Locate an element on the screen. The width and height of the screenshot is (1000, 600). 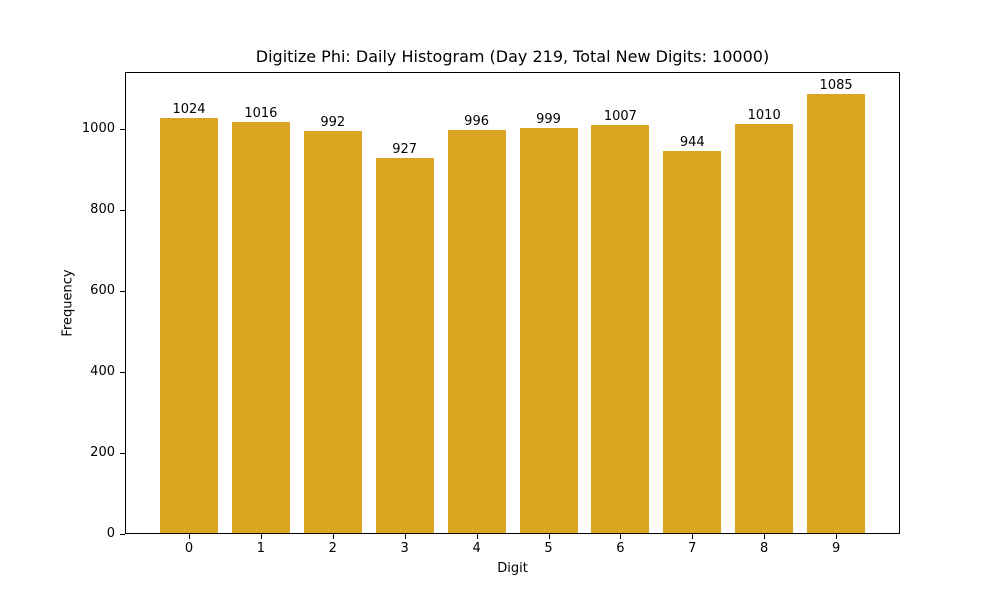
bar-value-label: 992 is located at coordinates (333, 123).